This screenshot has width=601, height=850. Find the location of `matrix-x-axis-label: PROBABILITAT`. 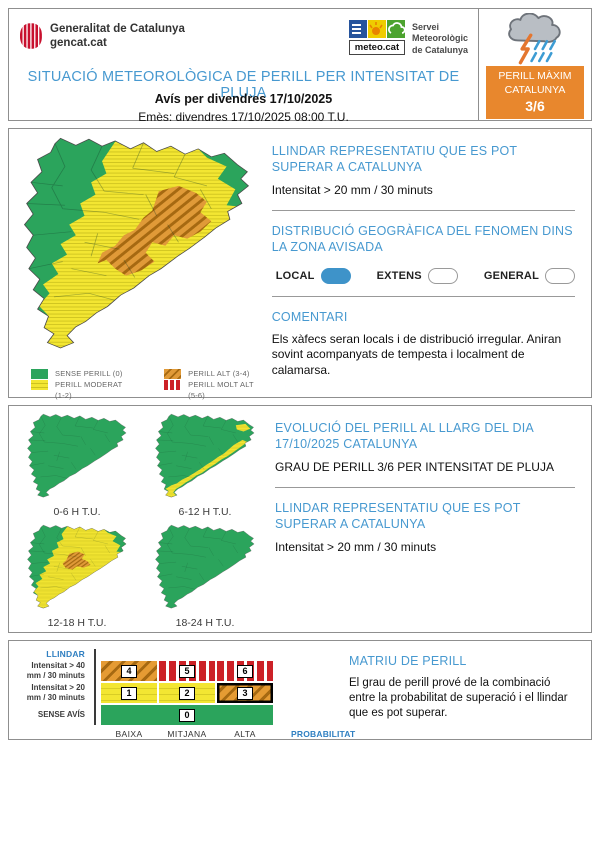

matrix-x-axis-label: PROBABILITAT is located at coordinates (323, 734).